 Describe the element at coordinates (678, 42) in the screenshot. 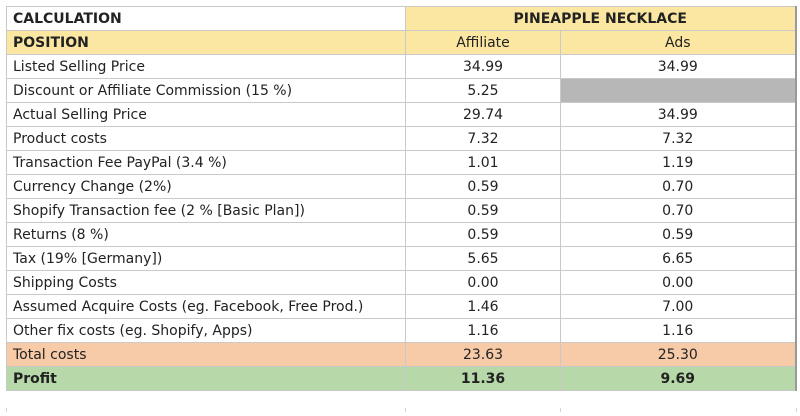

I see `ads-column-header: Ads` at that location.